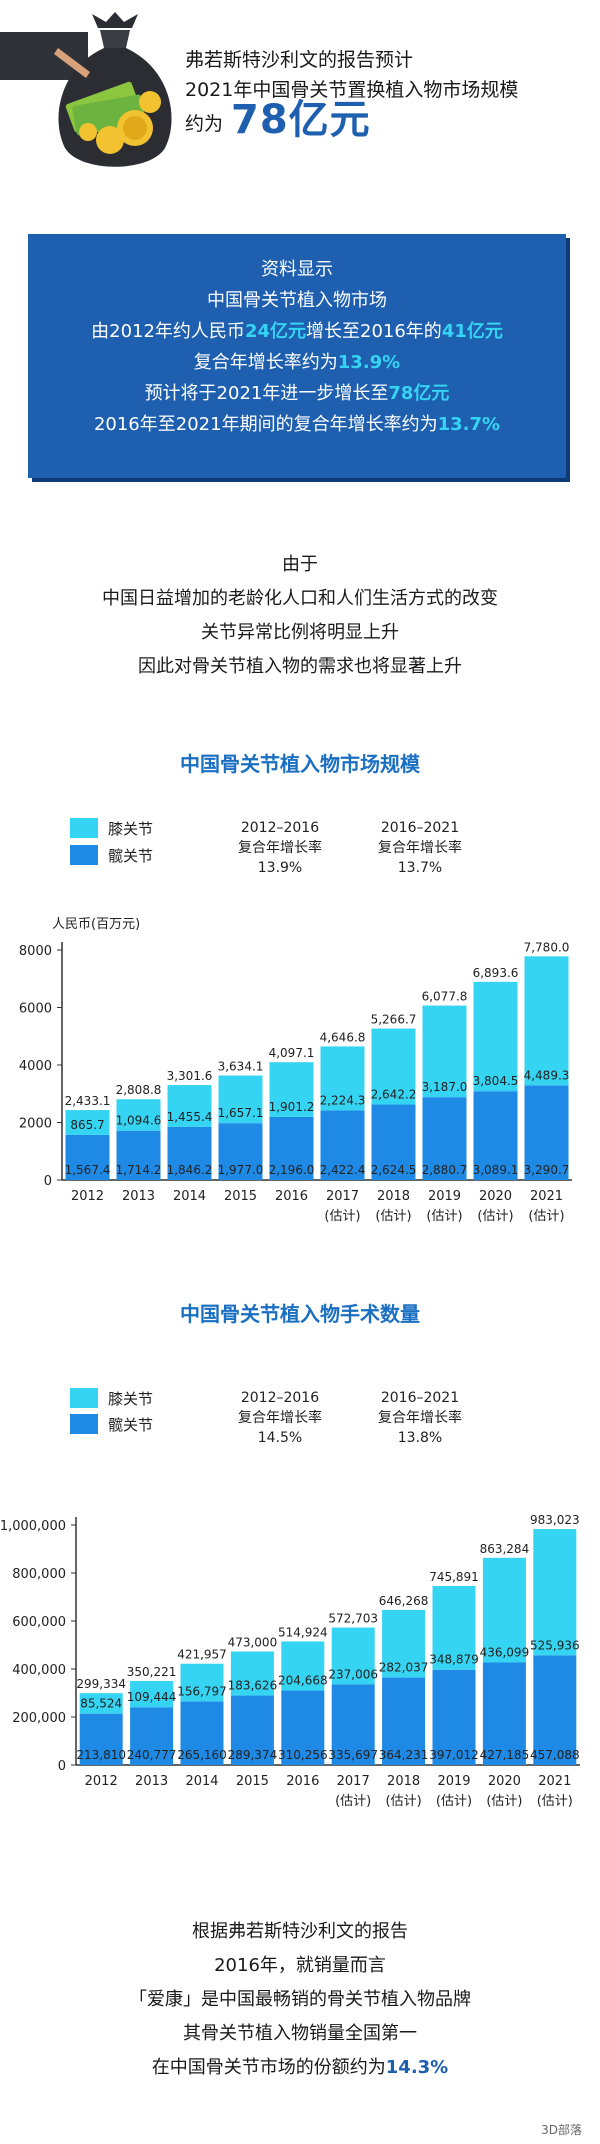 Image resolution: width=600 pixels, height=2144 pixels. I want to click on knee-value-label: 1,455.4, so click(190, 1117).